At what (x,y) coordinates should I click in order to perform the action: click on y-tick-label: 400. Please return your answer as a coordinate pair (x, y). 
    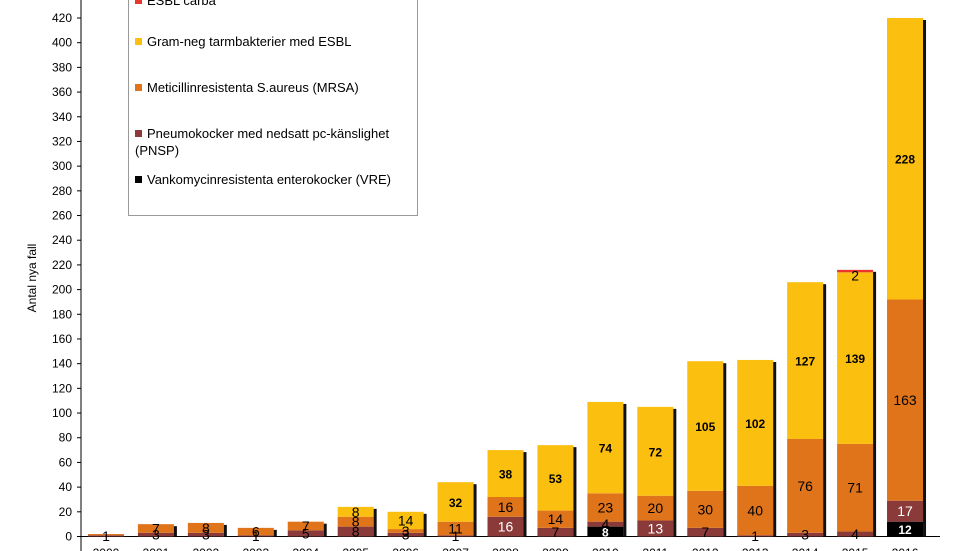
    Looking at the image, I should click on (62, 43).